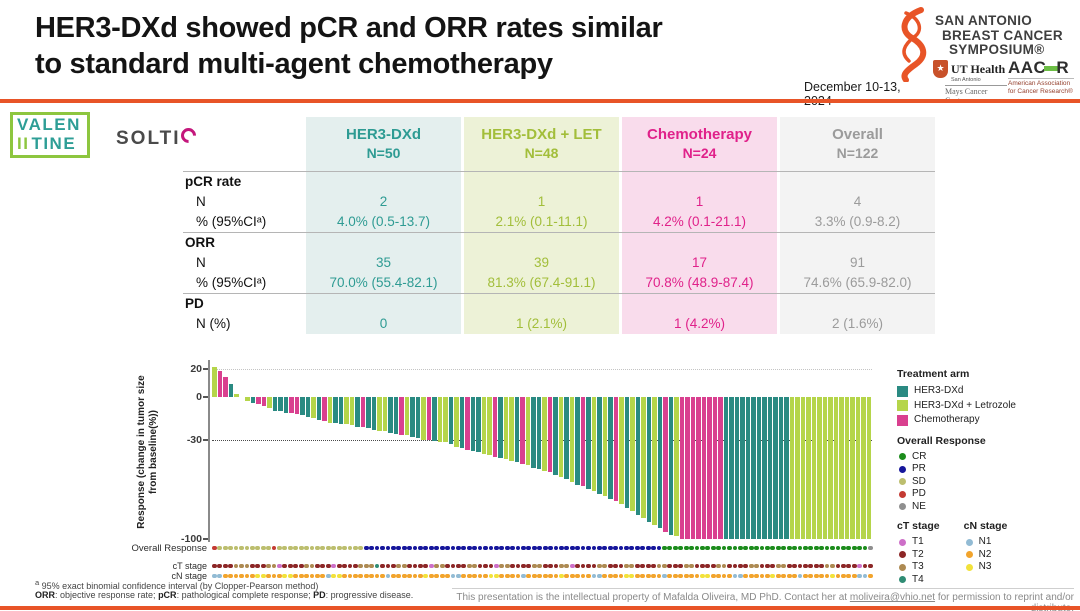 This screenshot has width=1080, height=611. Describe the element at coordinates (201, 201) in the screenshot. I see `table-row-label: N` at that location.